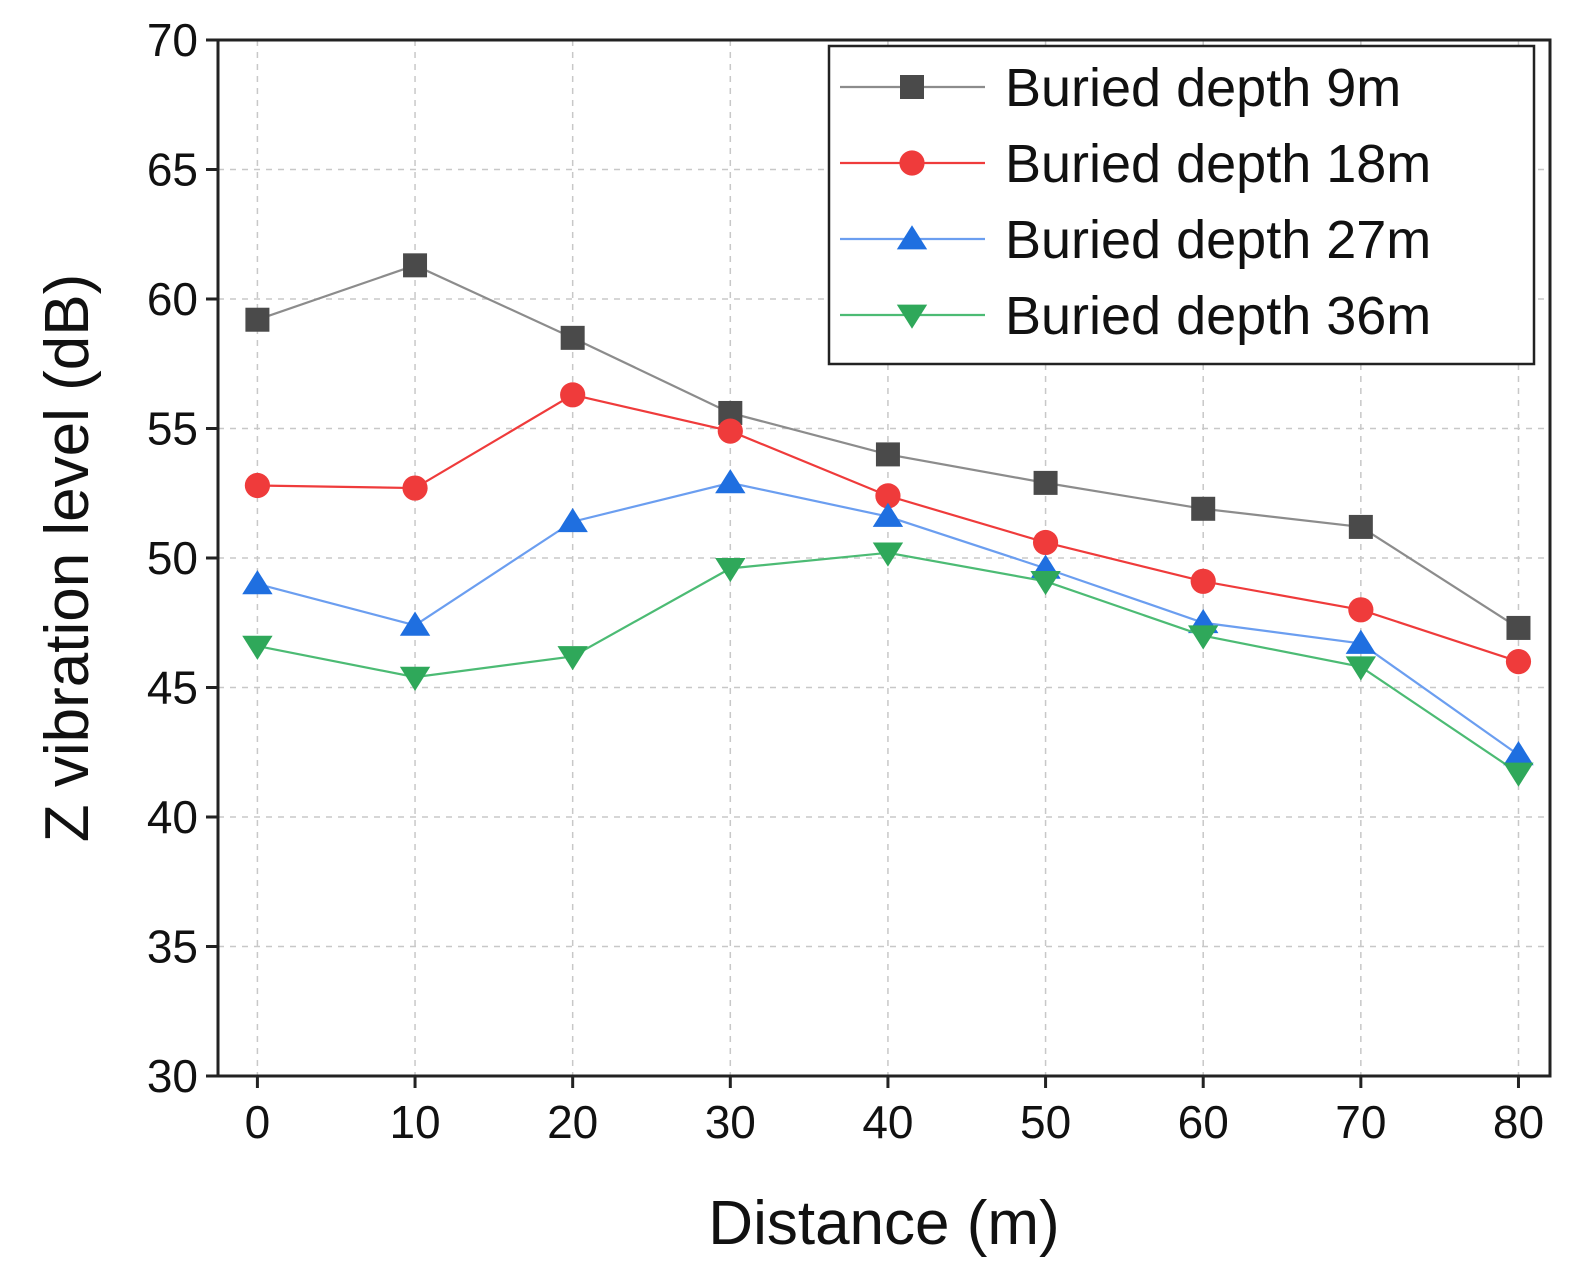 The width and height of the screenshot is (1580, 1288). I want to click on y-tick-label: 35, so click(172, 947).